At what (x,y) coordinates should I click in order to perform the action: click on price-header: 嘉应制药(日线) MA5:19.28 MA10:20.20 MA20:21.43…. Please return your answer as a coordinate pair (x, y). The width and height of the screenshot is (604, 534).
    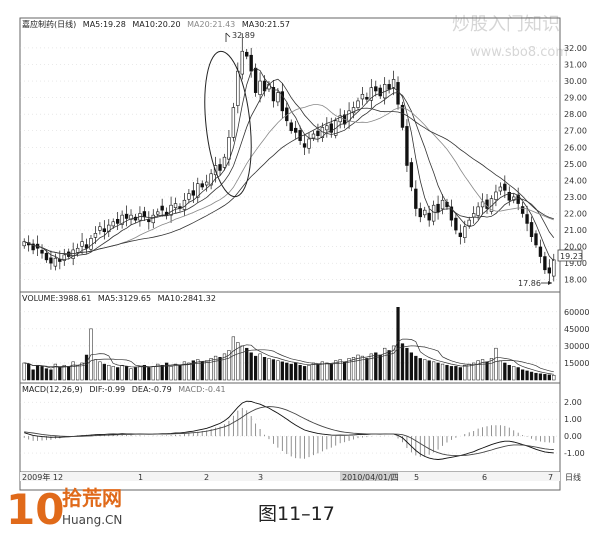
    Looking at the image, I should click on (156, 24).